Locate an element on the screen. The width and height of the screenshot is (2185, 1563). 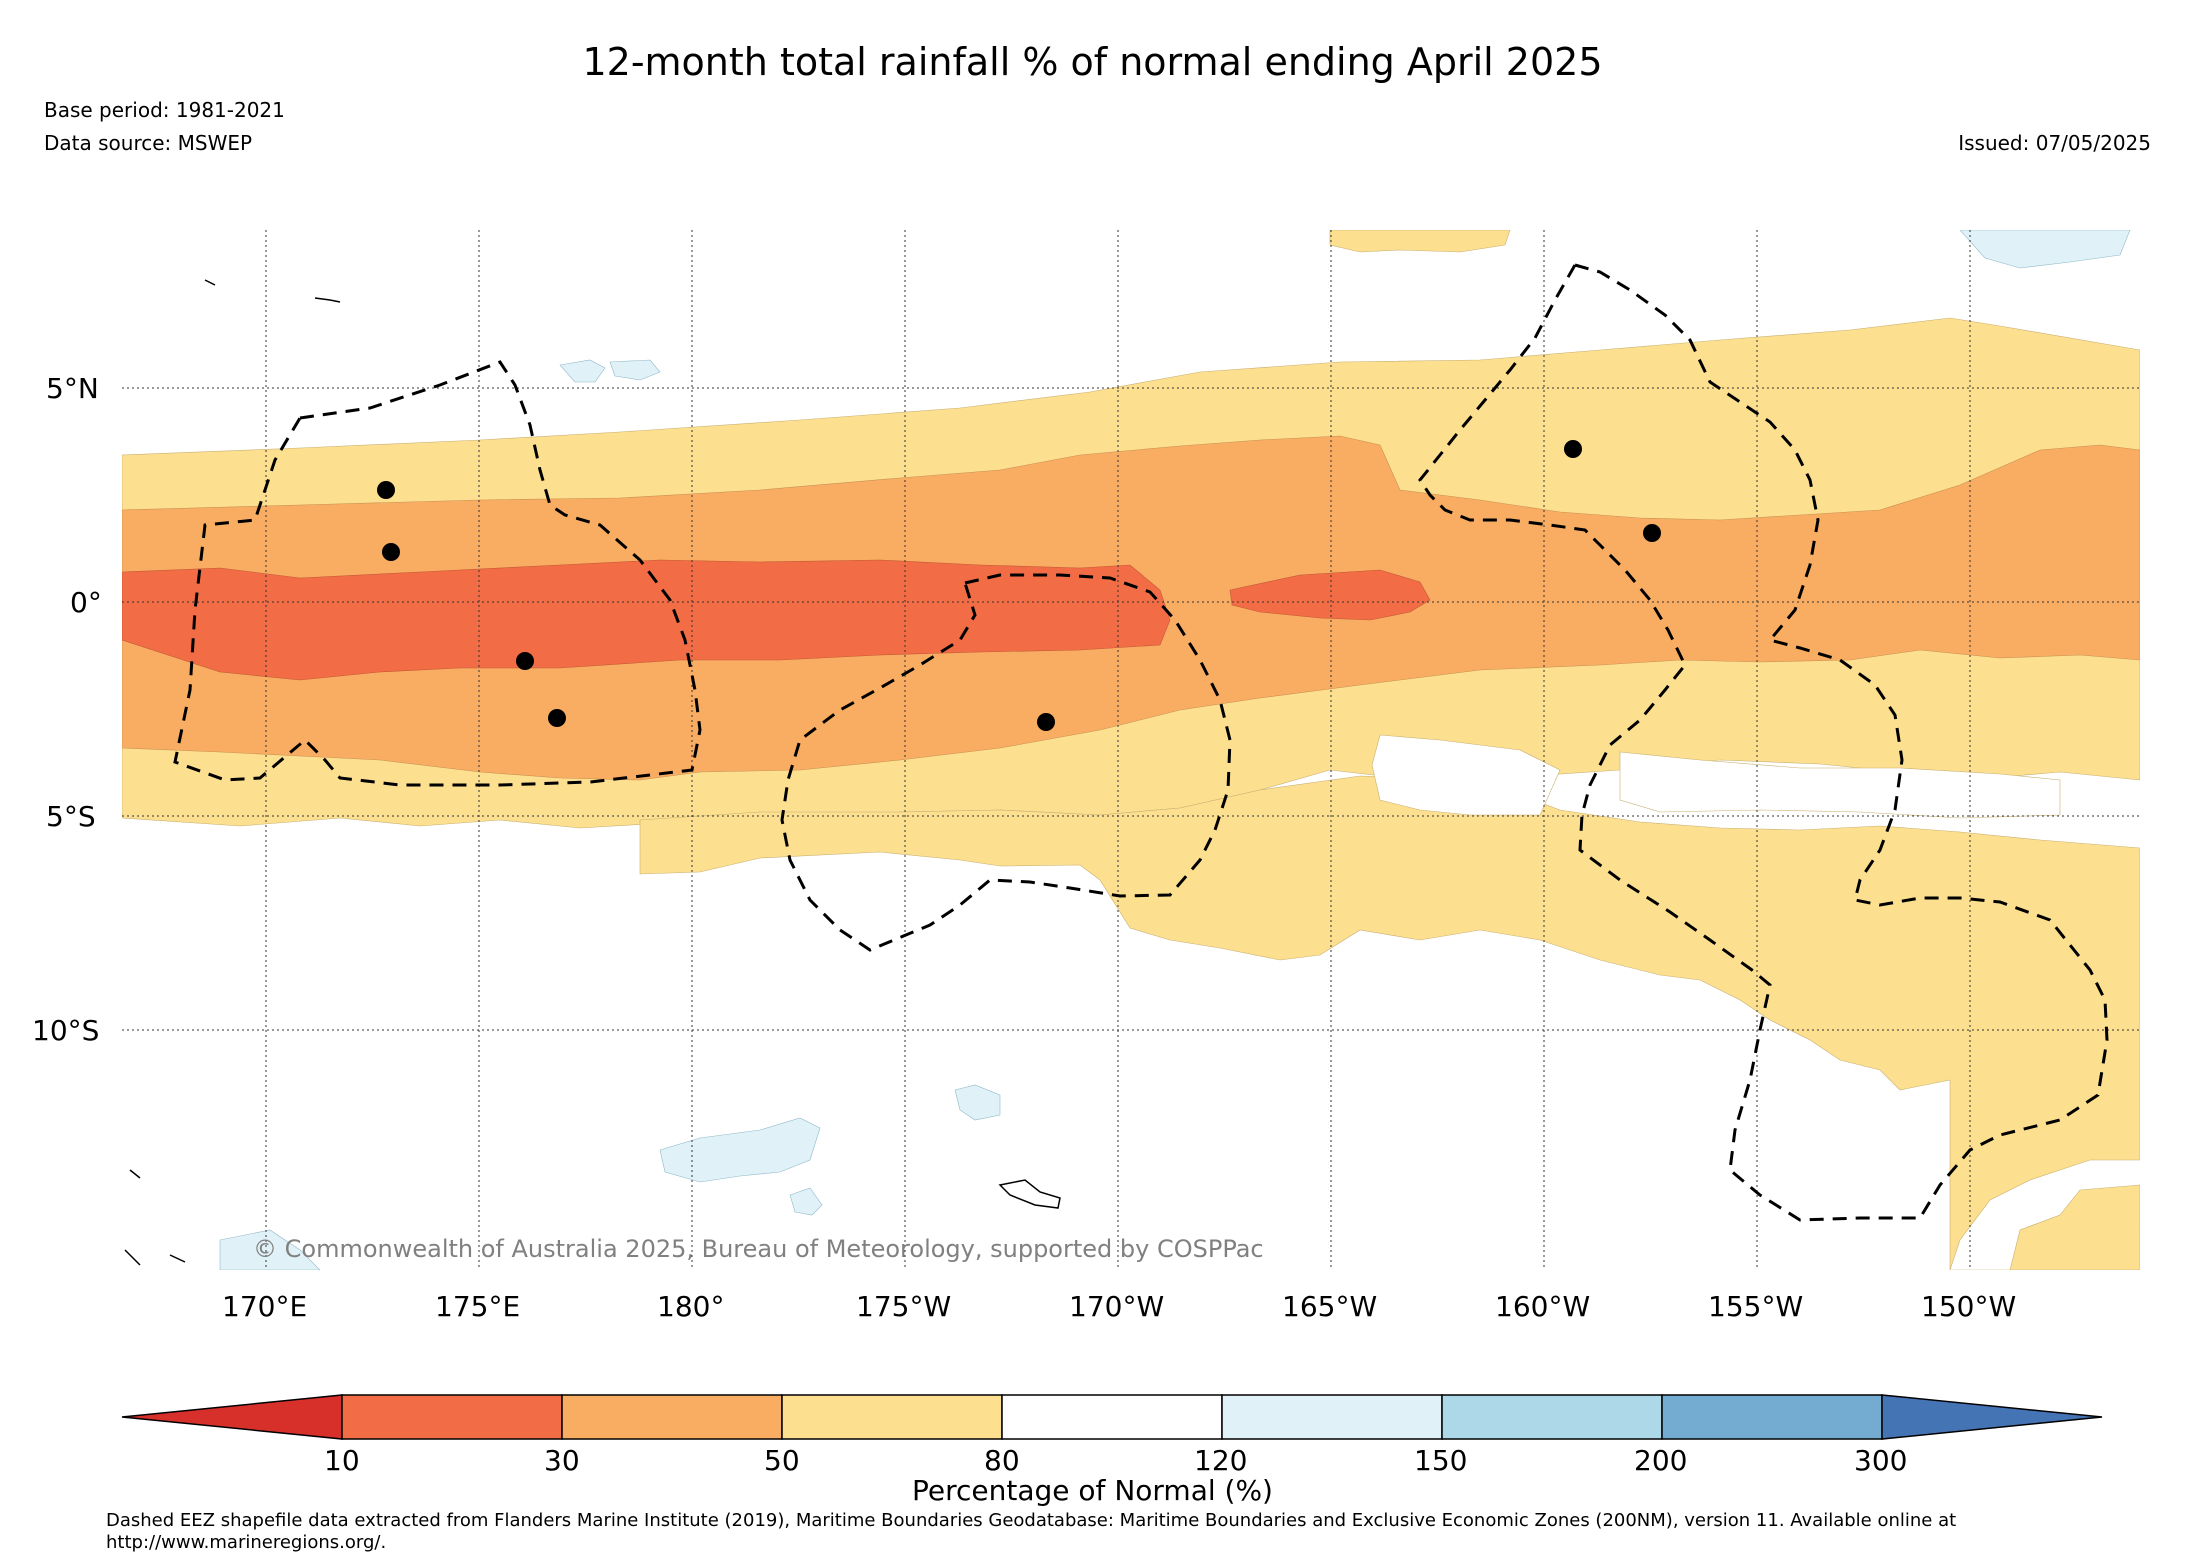
band-80-120-gap is located at coordinates (1466, 775).